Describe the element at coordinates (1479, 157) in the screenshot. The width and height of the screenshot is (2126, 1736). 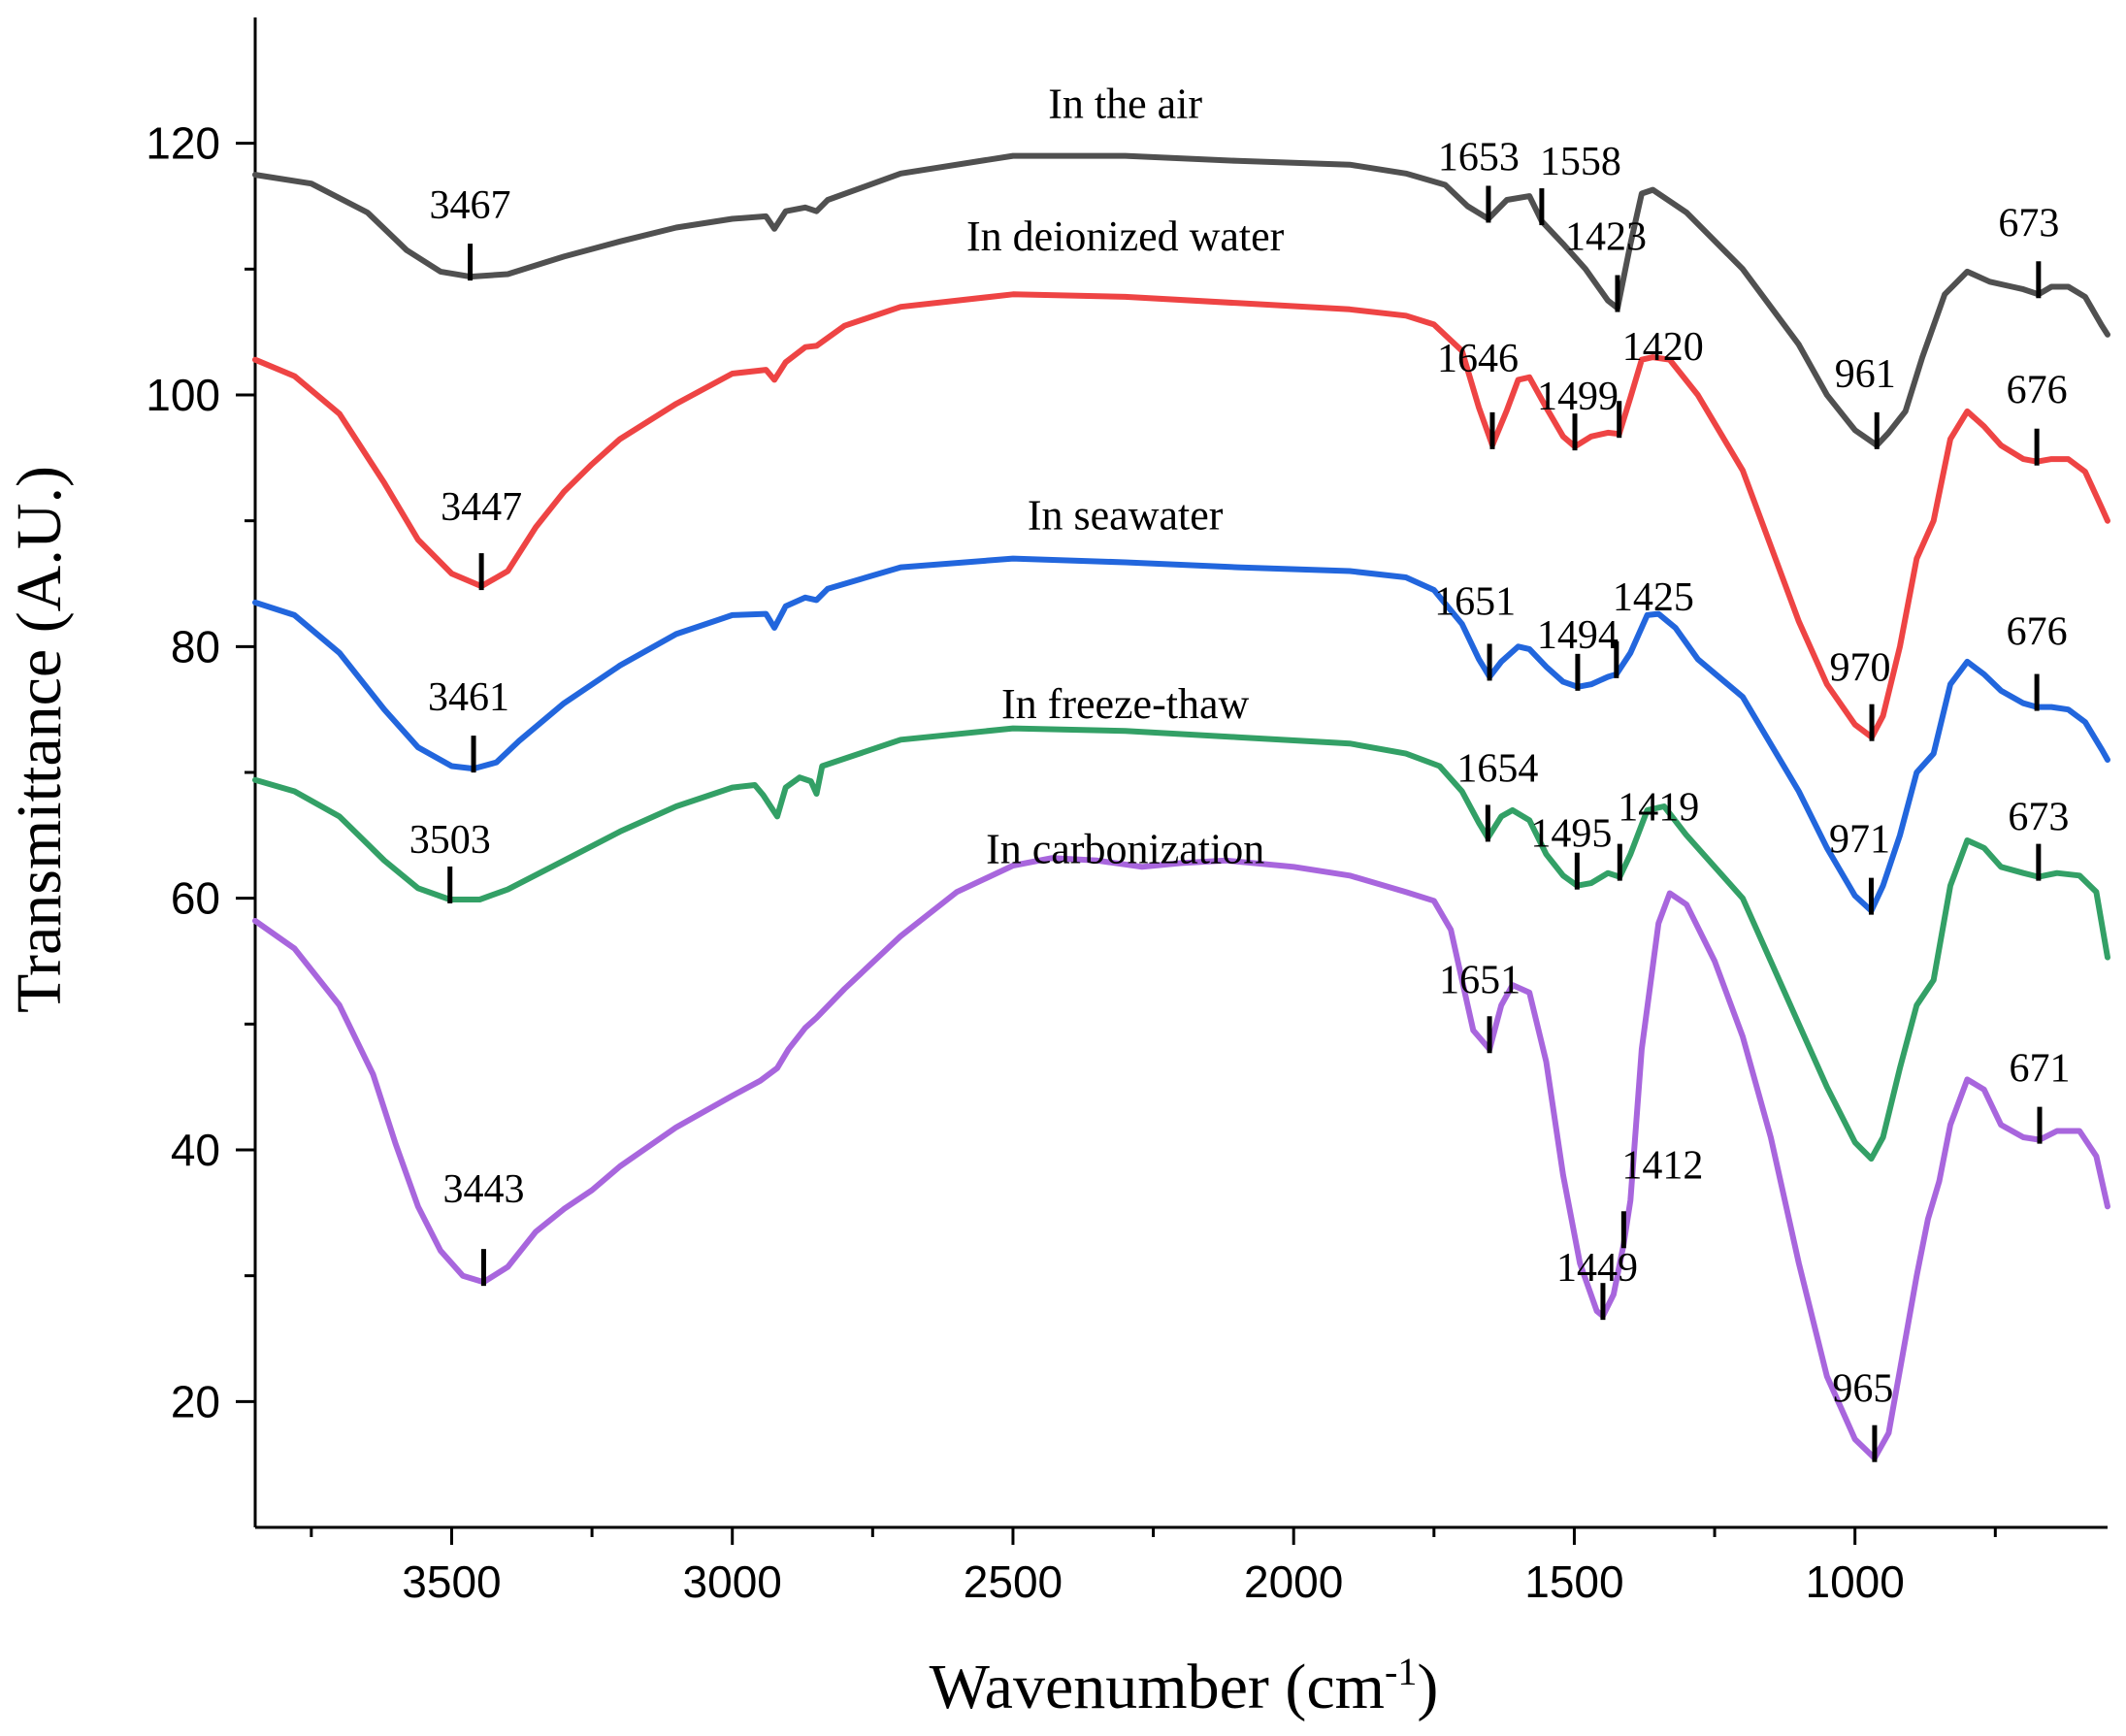
I see `peak-label: 1653` at that location.